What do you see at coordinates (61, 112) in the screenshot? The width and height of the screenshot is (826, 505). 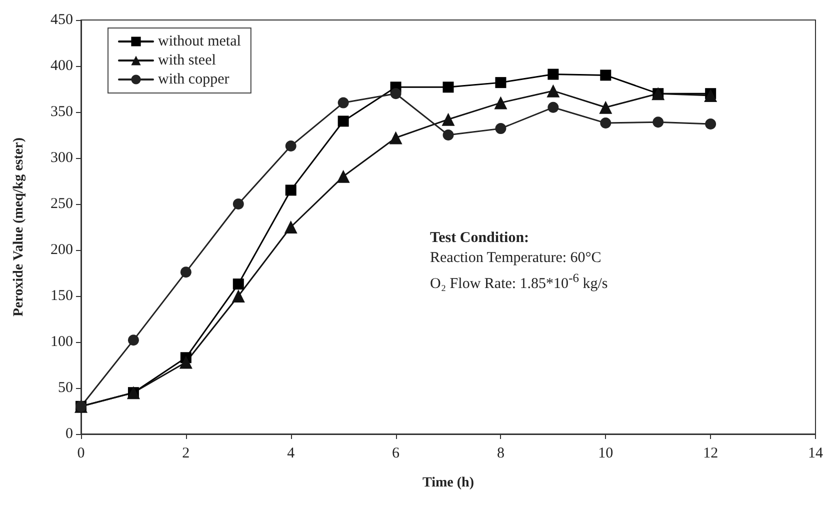 I see `y-tick-label: 350` at bounding box center [61, 112].